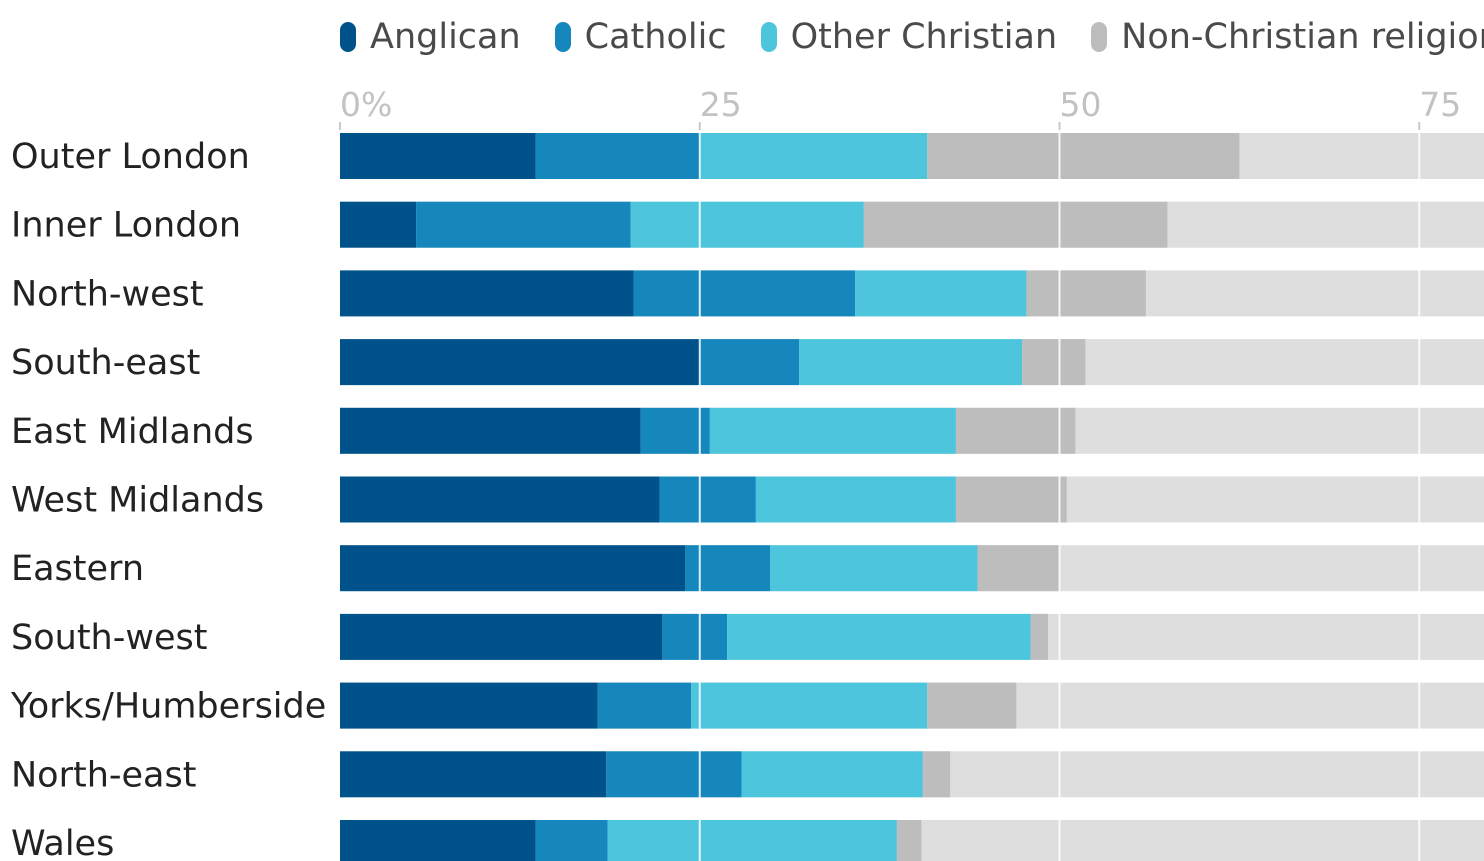  I want to click on legend-item-catholic: Catholic, so click(640, 36).